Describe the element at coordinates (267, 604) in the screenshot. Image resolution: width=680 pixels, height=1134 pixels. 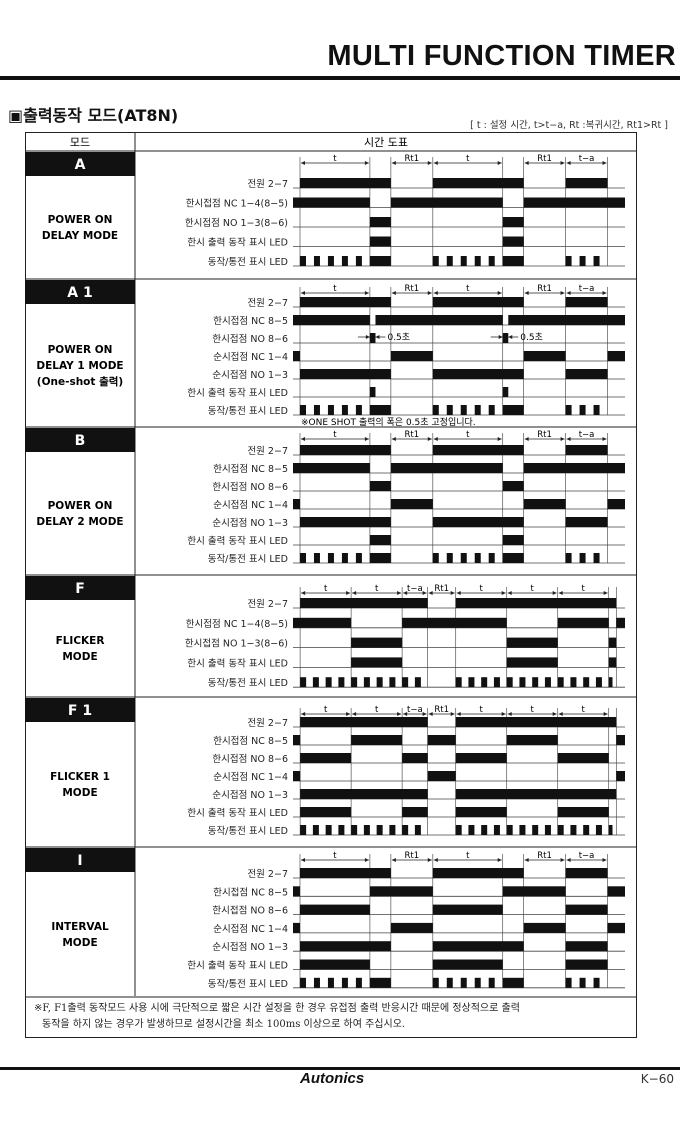
I see `signal-label: 전원 2−7` at that location.